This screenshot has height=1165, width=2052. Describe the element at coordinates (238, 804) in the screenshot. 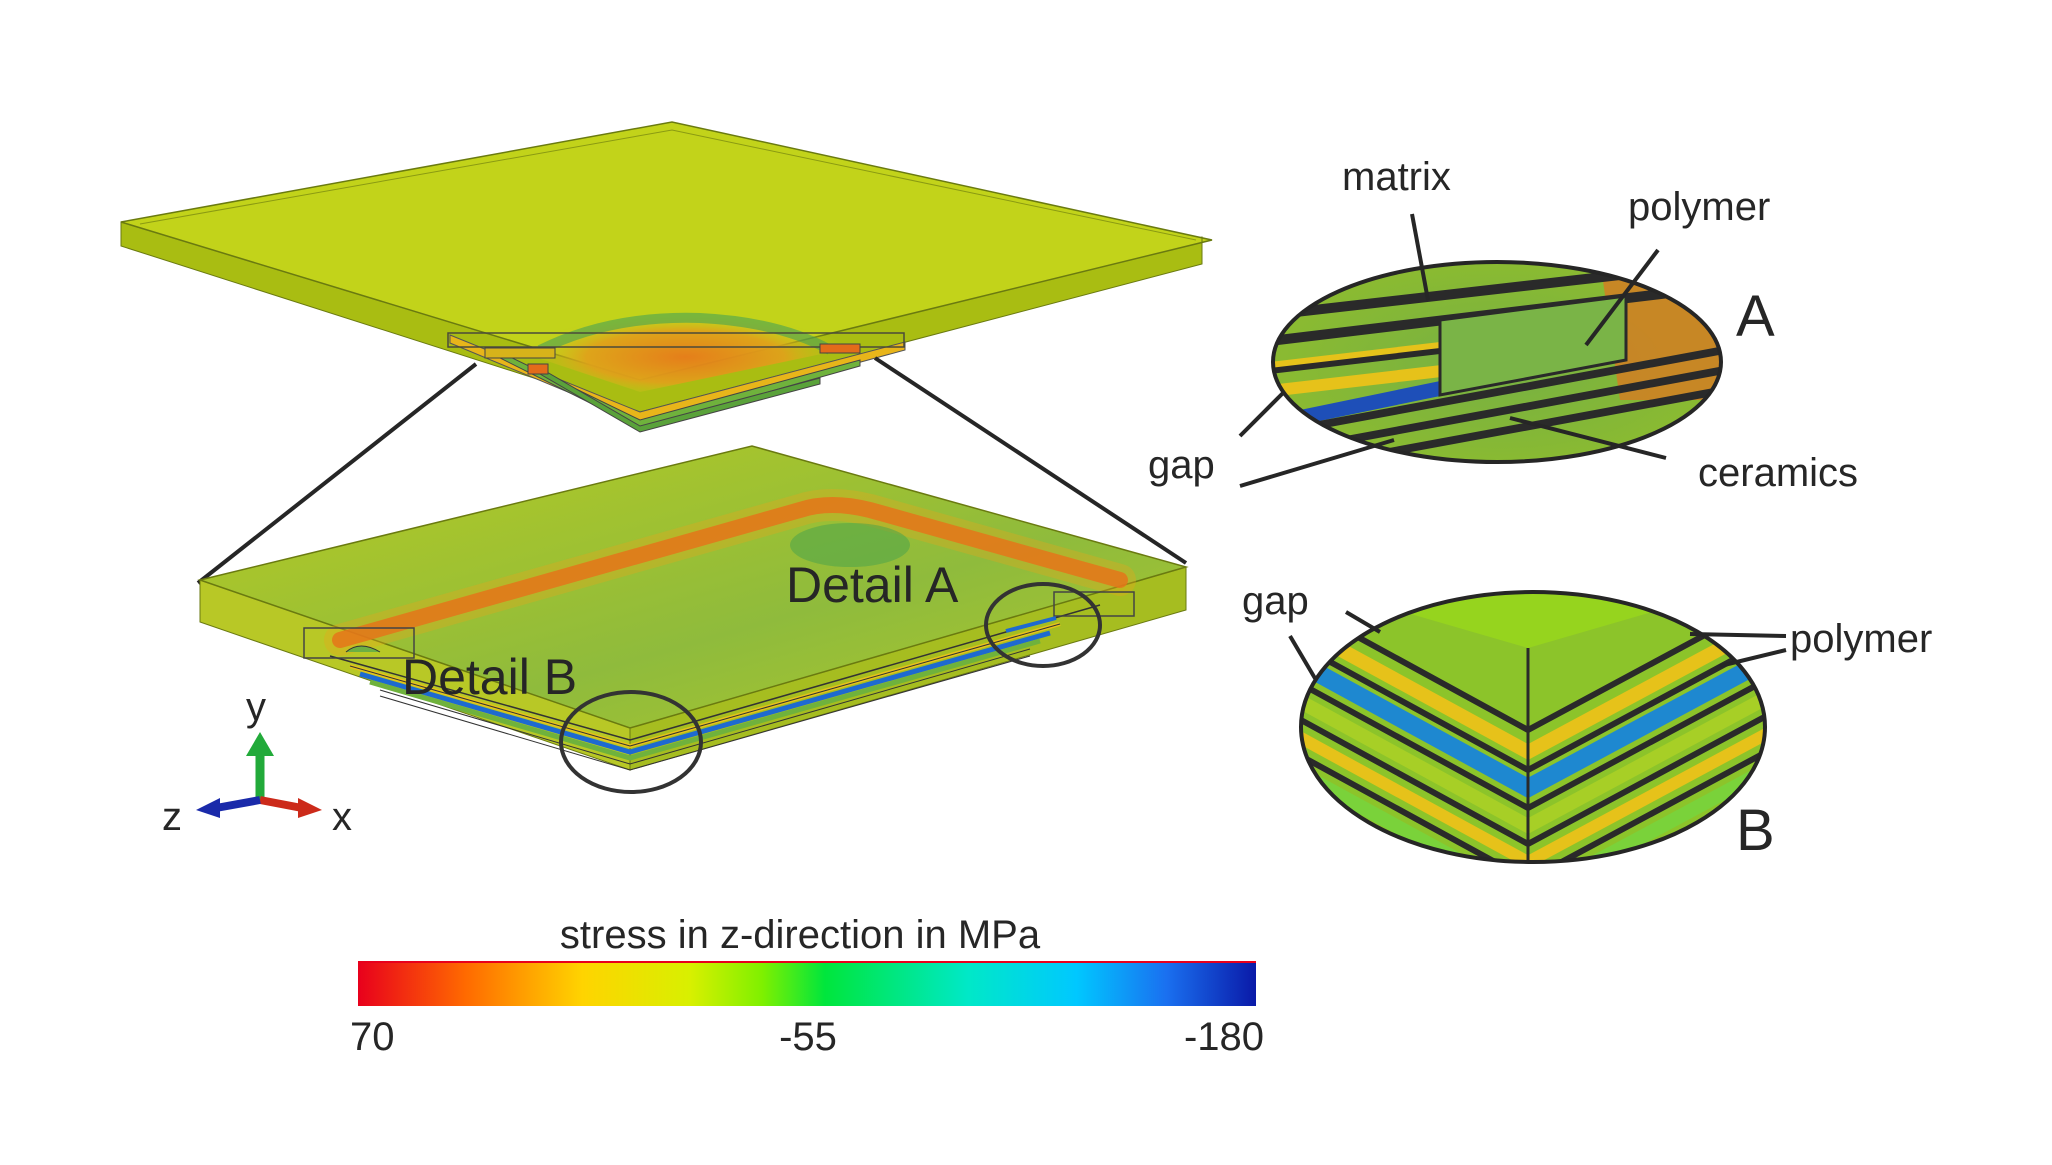

I see `axis-z-arrow` at that location.